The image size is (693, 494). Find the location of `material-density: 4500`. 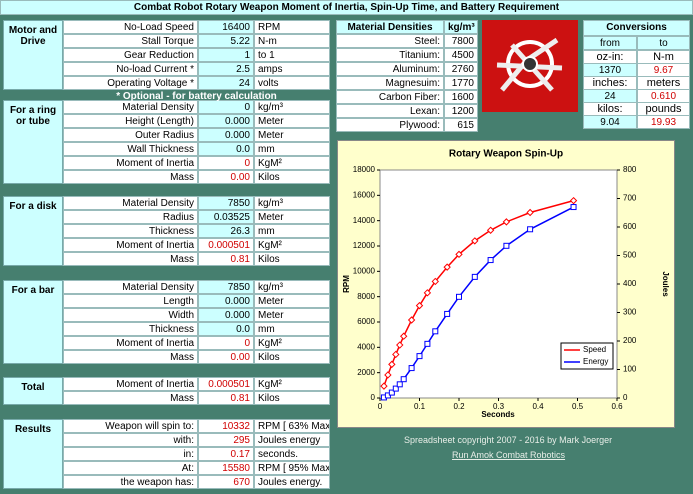

material-density: 4500 is located at coordinates (461, 55).